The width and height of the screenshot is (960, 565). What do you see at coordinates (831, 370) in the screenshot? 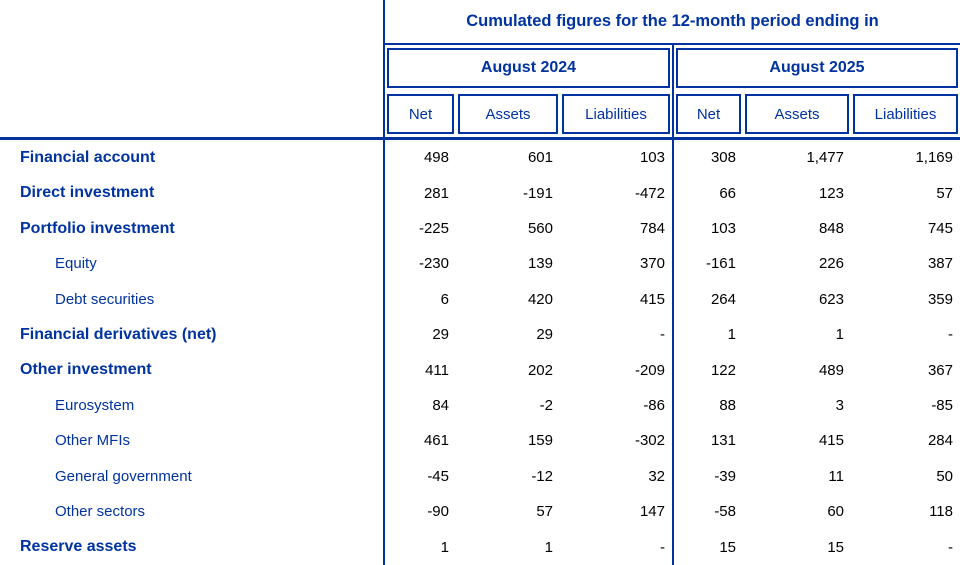
I see `value-cell: 489` at bounding box center [831, 370].